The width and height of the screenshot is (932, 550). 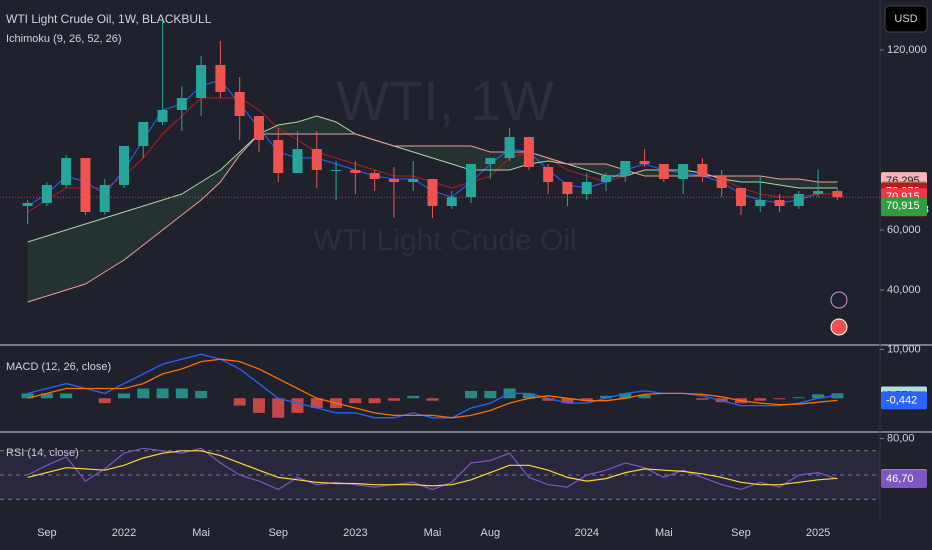 What do you see at coordinates (818, 533) in the screenshot?
I see `x-tick-label: 2025` at bounding box center [818, 533].